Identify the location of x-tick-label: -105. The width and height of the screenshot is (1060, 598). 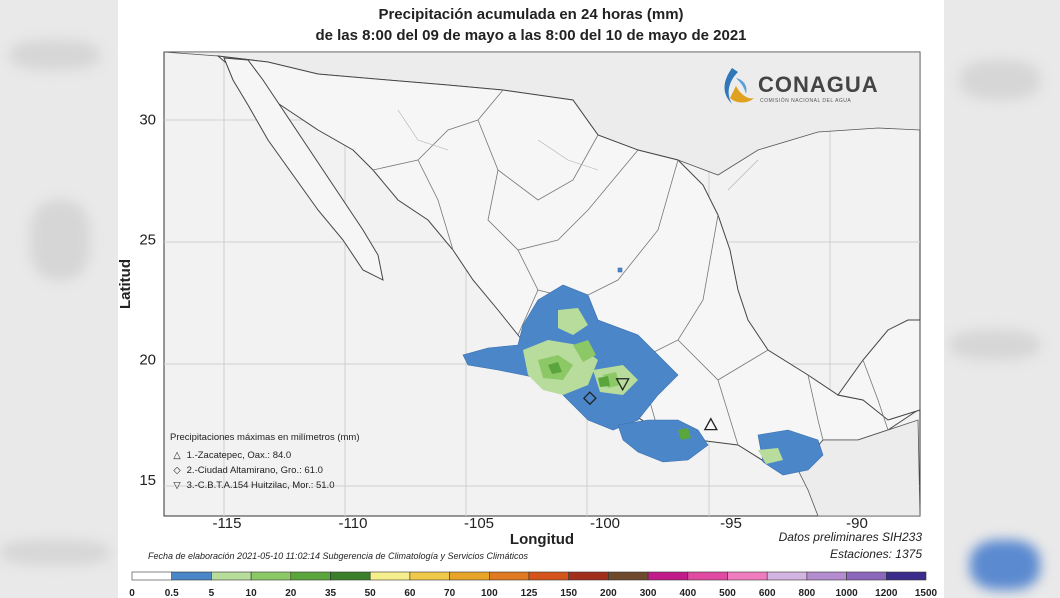
(479, 523).